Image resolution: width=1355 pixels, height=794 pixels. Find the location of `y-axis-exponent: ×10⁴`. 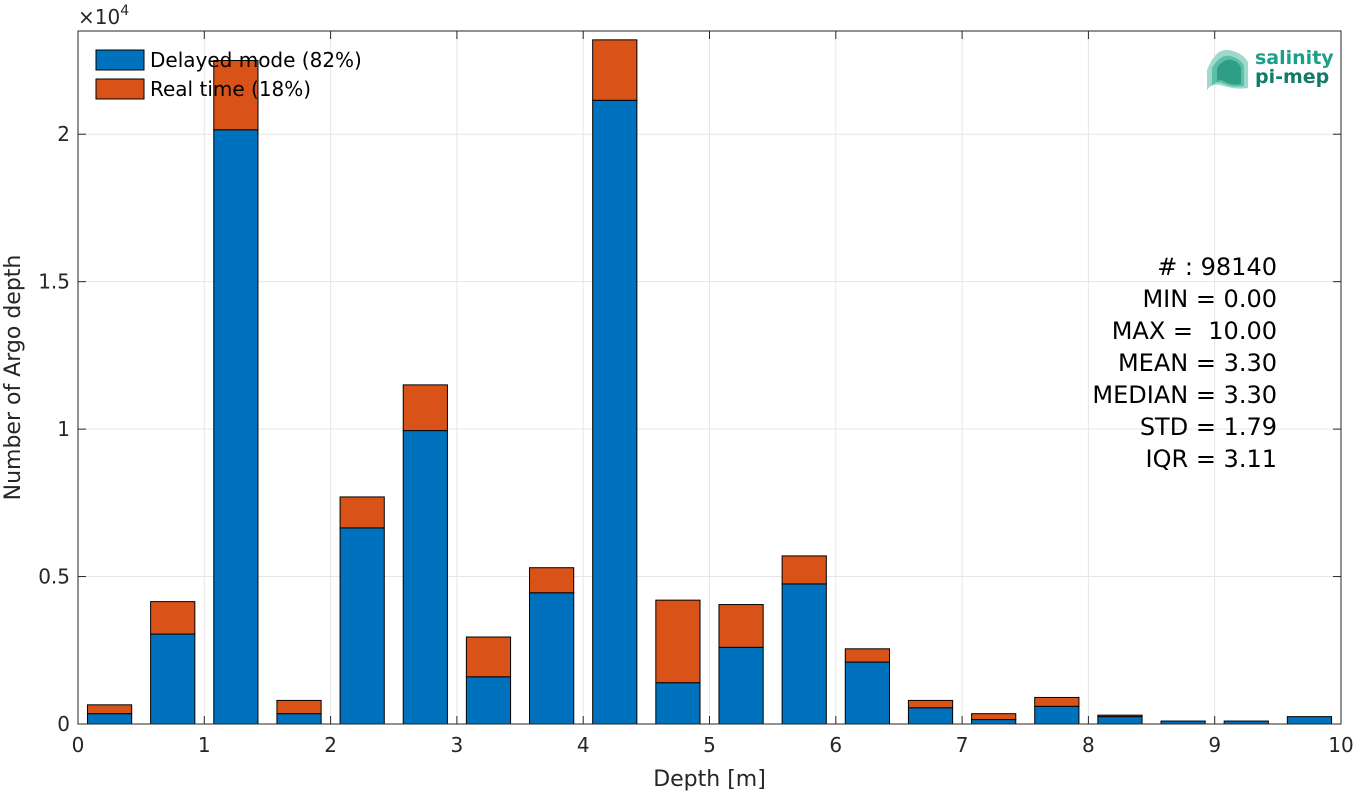

y-axis-exponent: ×10⁴ is located at coordinates (103, 16).